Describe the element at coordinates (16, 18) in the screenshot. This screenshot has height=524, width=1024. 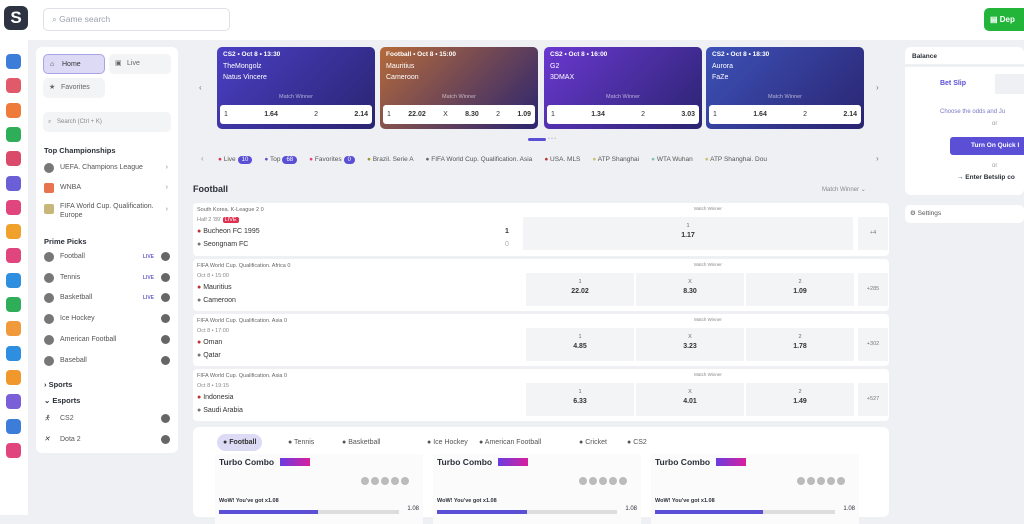
I see `logo: S` at that location.